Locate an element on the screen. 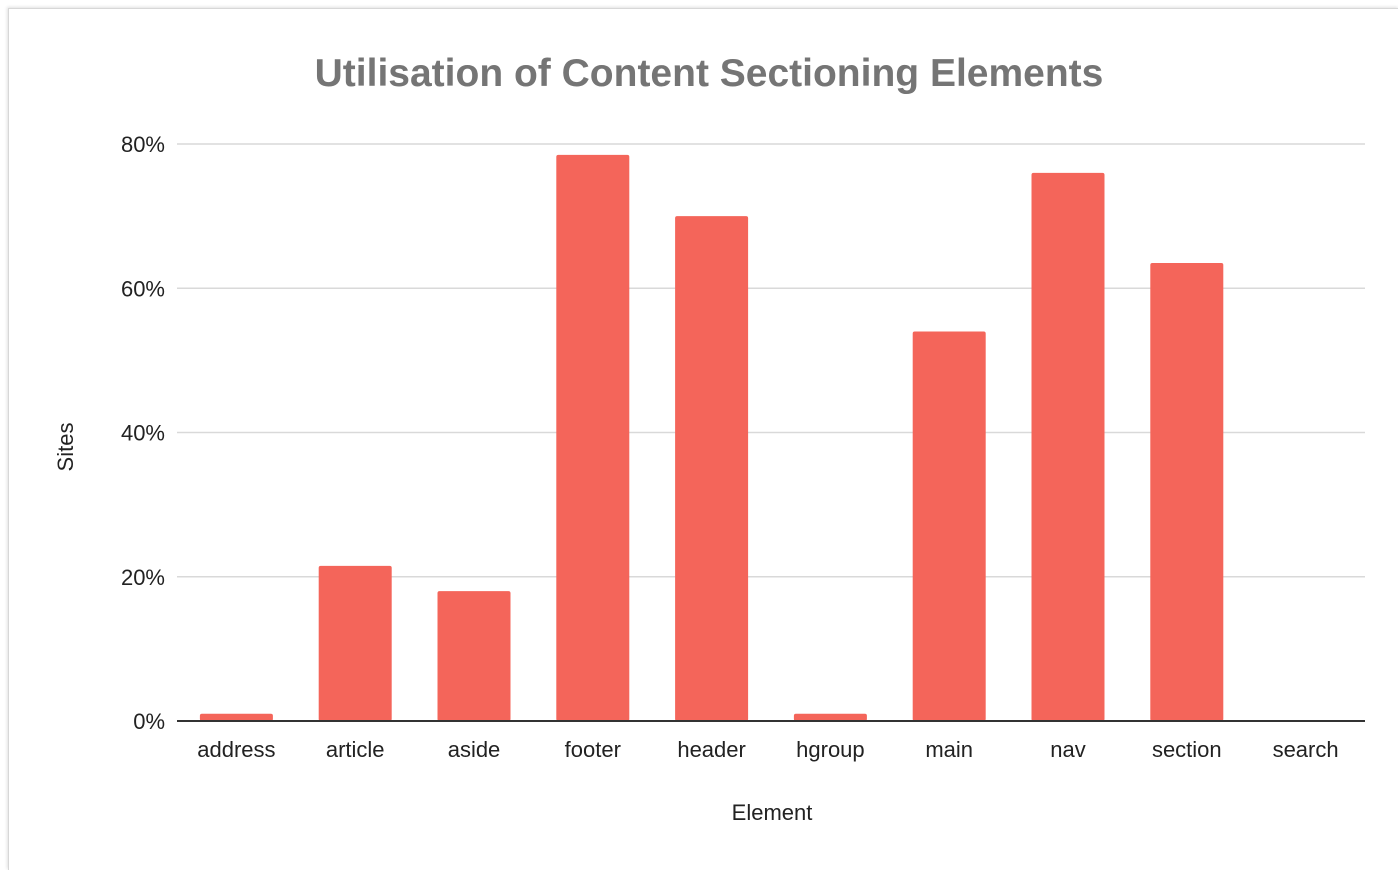 The height and width of the screenshot is (870, 1398). bar-header is located at coordinates (712, 468).